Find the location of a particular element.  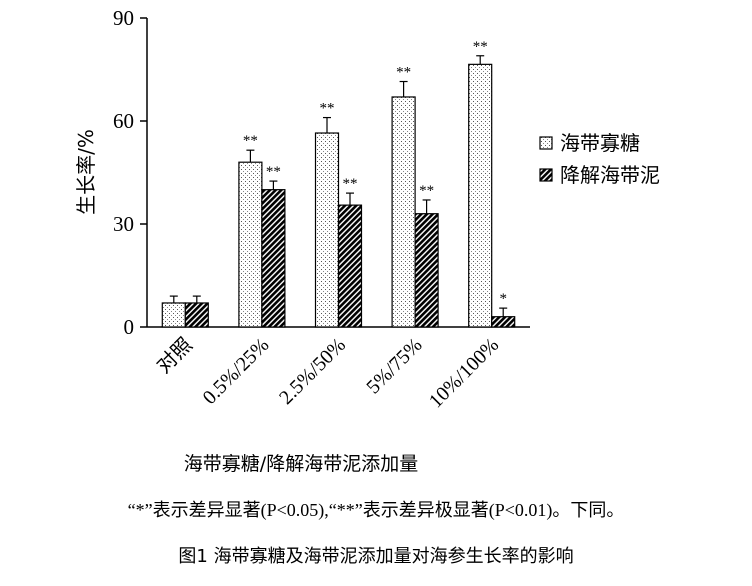

x-tick-label: 0.5%/25% is located at coordinates (236, 371).